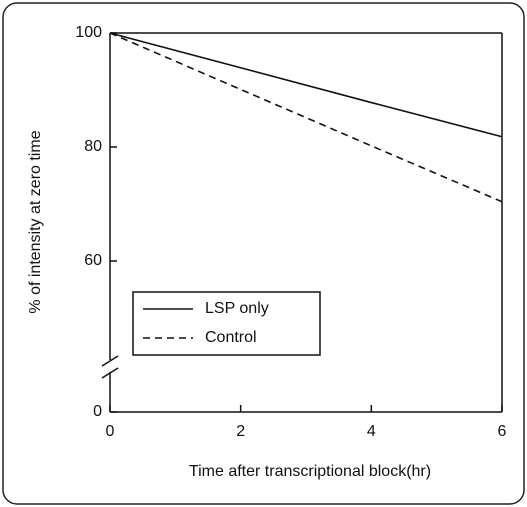 The height and width of the screenshot is (507, 527). What do you see at coordinates (237, 308) in the screenshot?
I see `legend-label: LSP only` at bounding box center [237, 308].